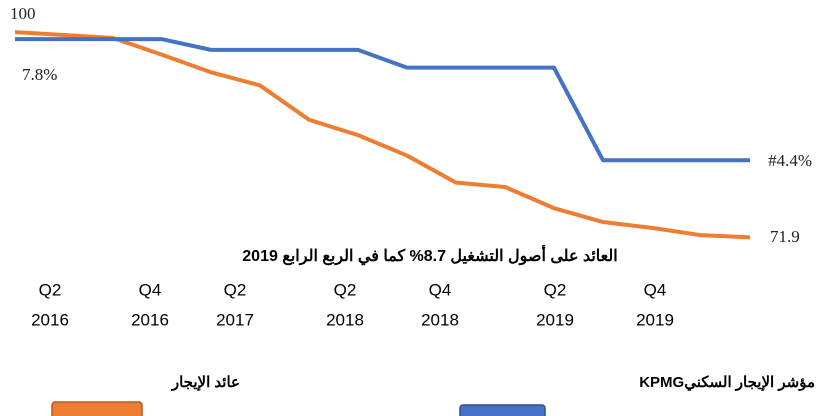 This screenshot has height=416, width=821. Describe the element at coordinates (39, 74) in the screenshot. I see `data-label: 7.8%` at that location.